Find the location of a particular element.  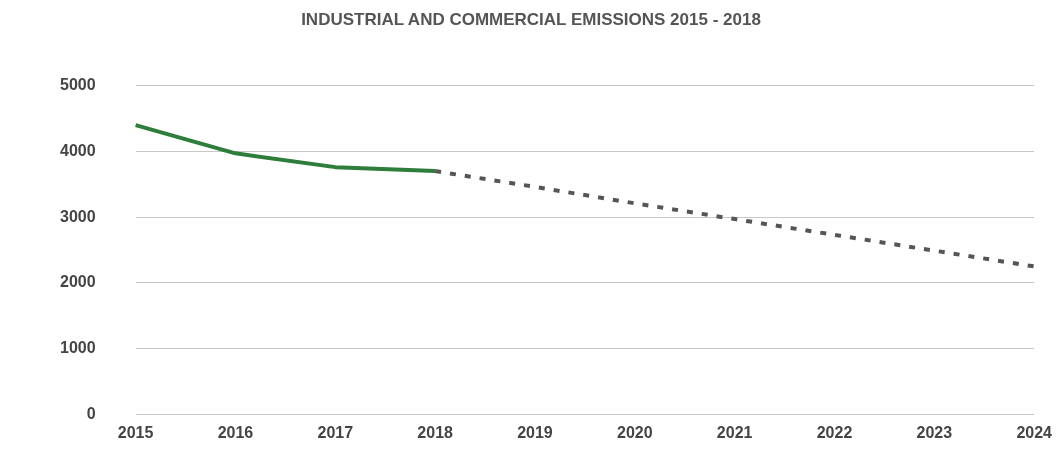

x-tick-label: 2020 is located at coordinates (635, 433).